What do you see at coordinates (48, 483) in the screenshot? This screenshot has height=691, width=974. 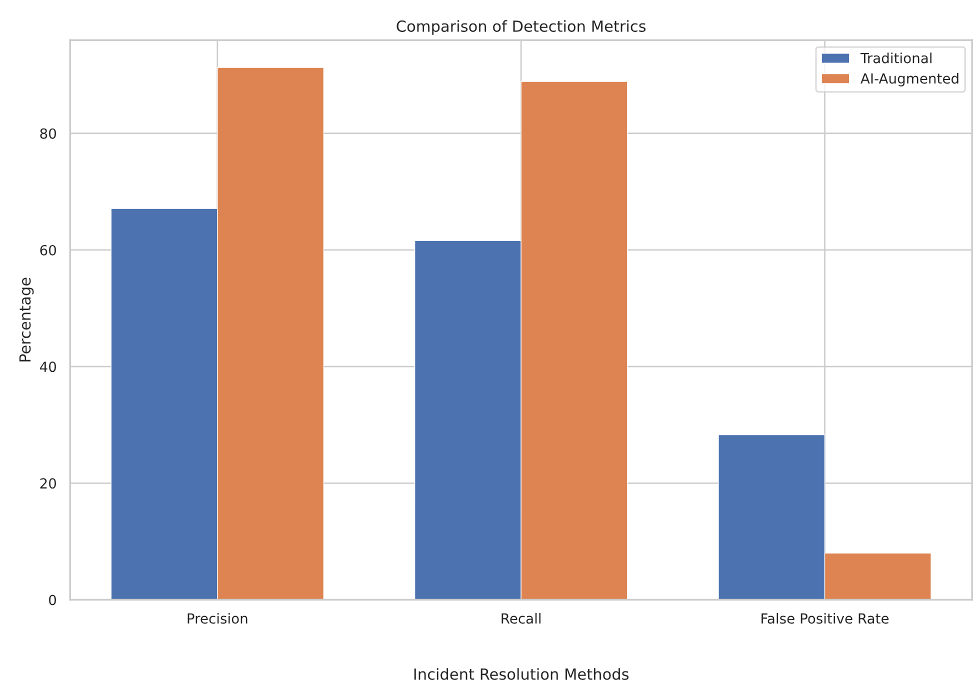 I see `y-tick-label: 20` at bounding box center [48, 483].